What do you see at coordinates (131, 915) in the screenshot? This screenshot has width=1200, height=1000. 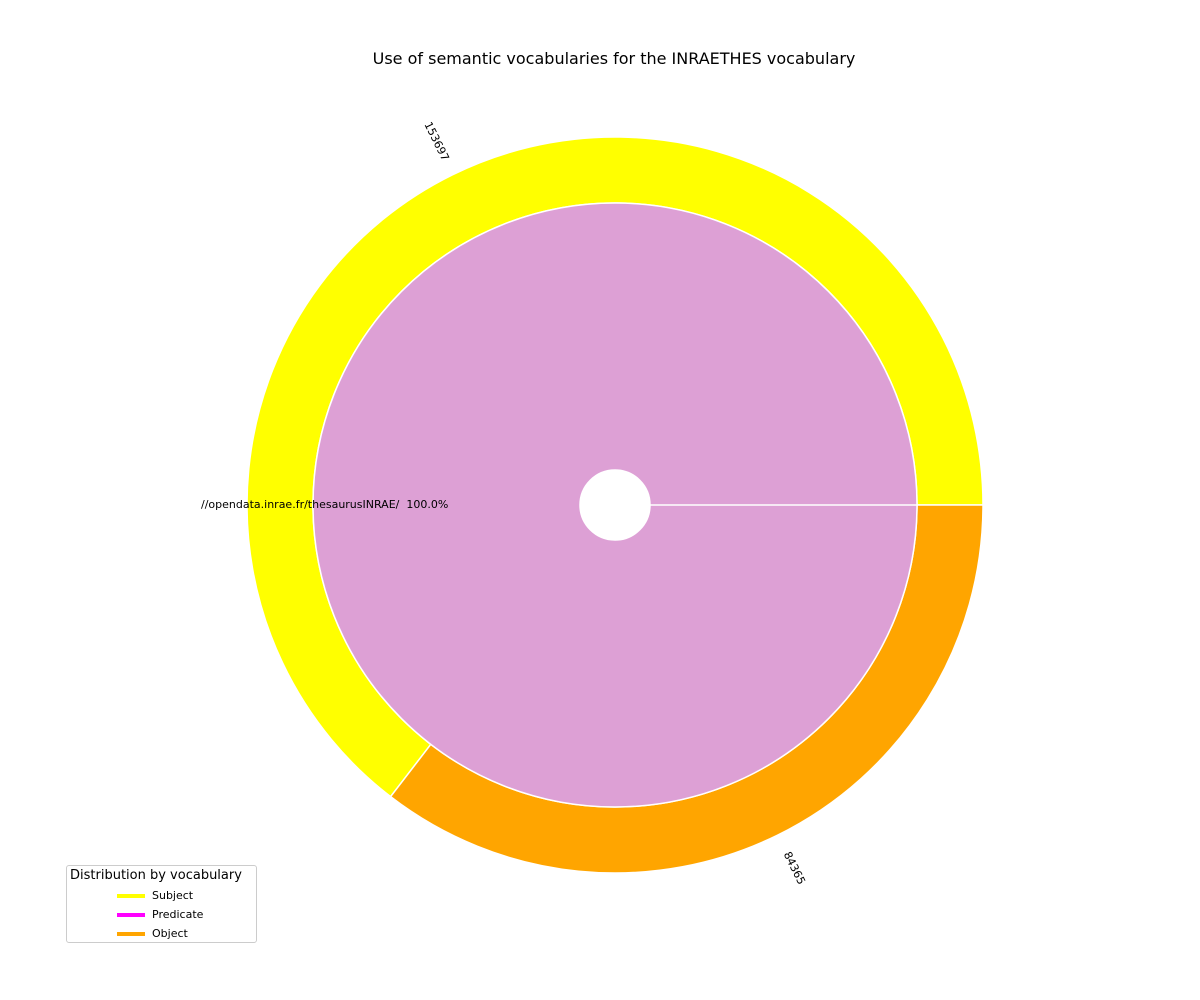 I see `legend-swatch-predicate` at bounding box center [131, 915].